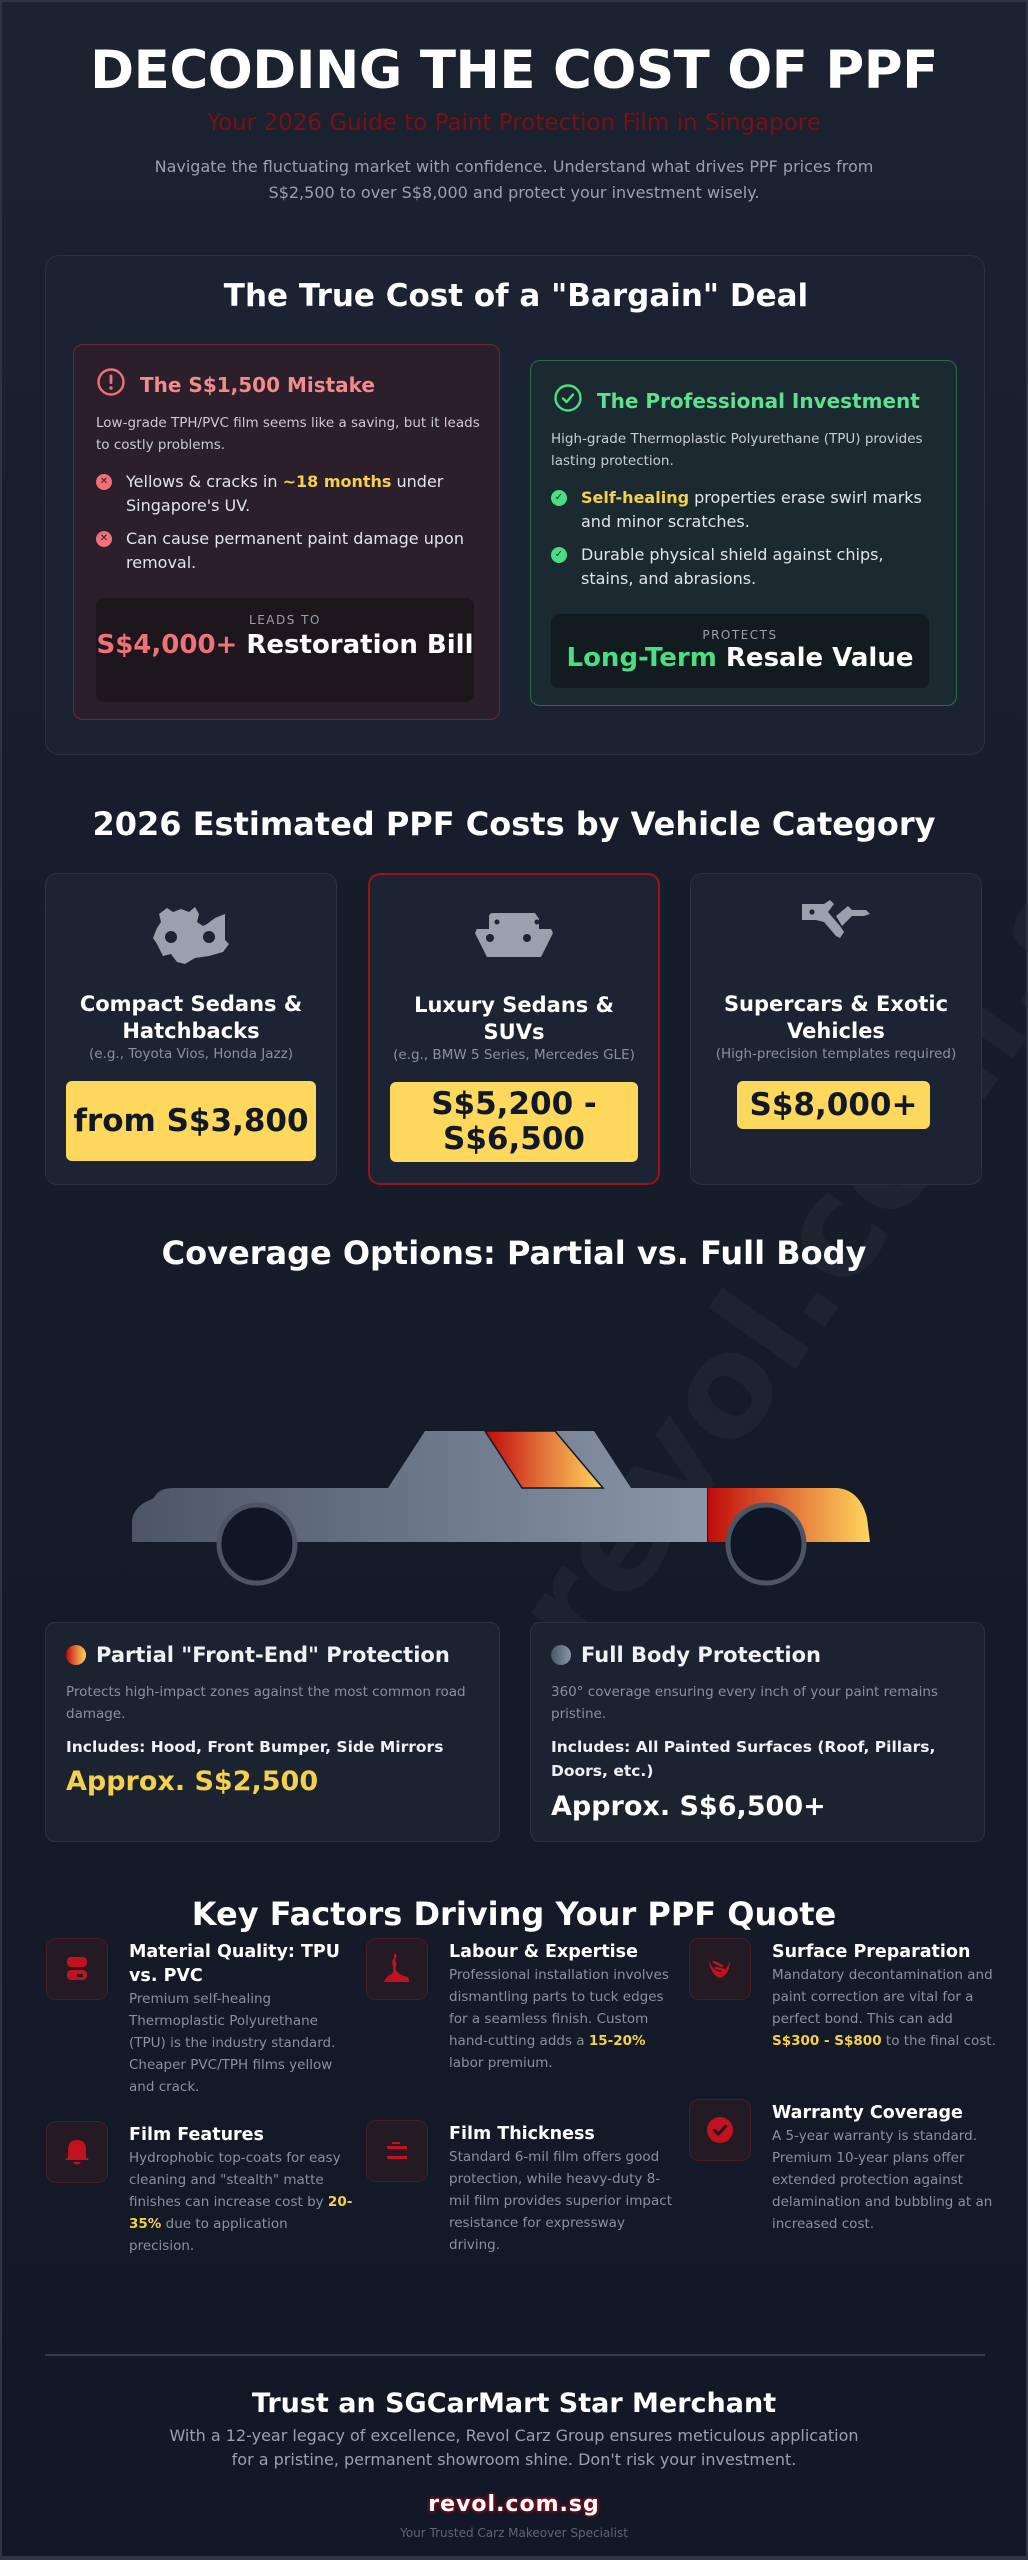 The width and height of the screenshot is (1028, 2560). I want to click on partial-swatch-icon, so click(76, 1655).